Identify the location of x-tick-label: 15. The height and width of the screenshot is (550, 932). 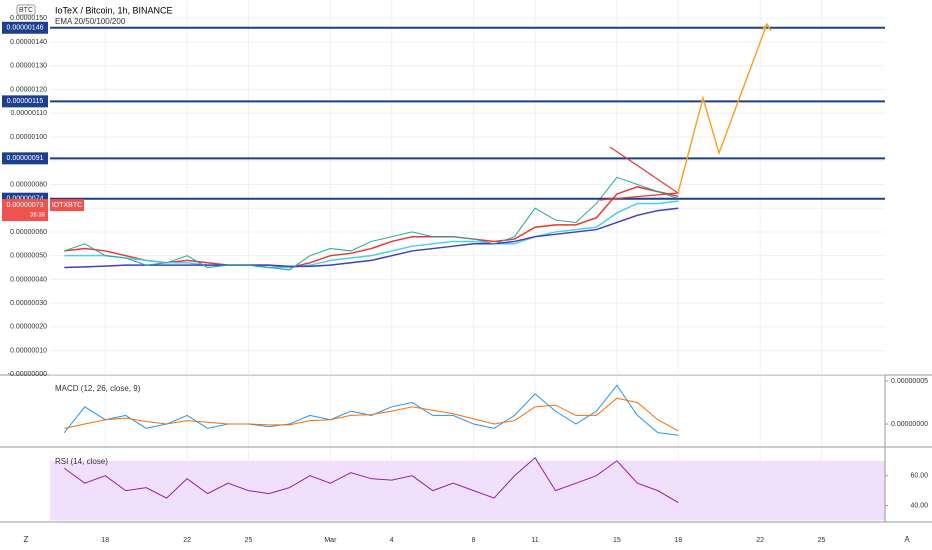
(617, 540).